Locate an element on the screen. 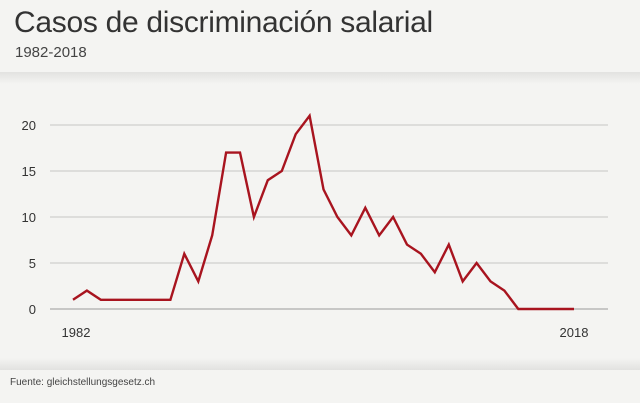  header-divider-band is located at coordinates (320, 78).